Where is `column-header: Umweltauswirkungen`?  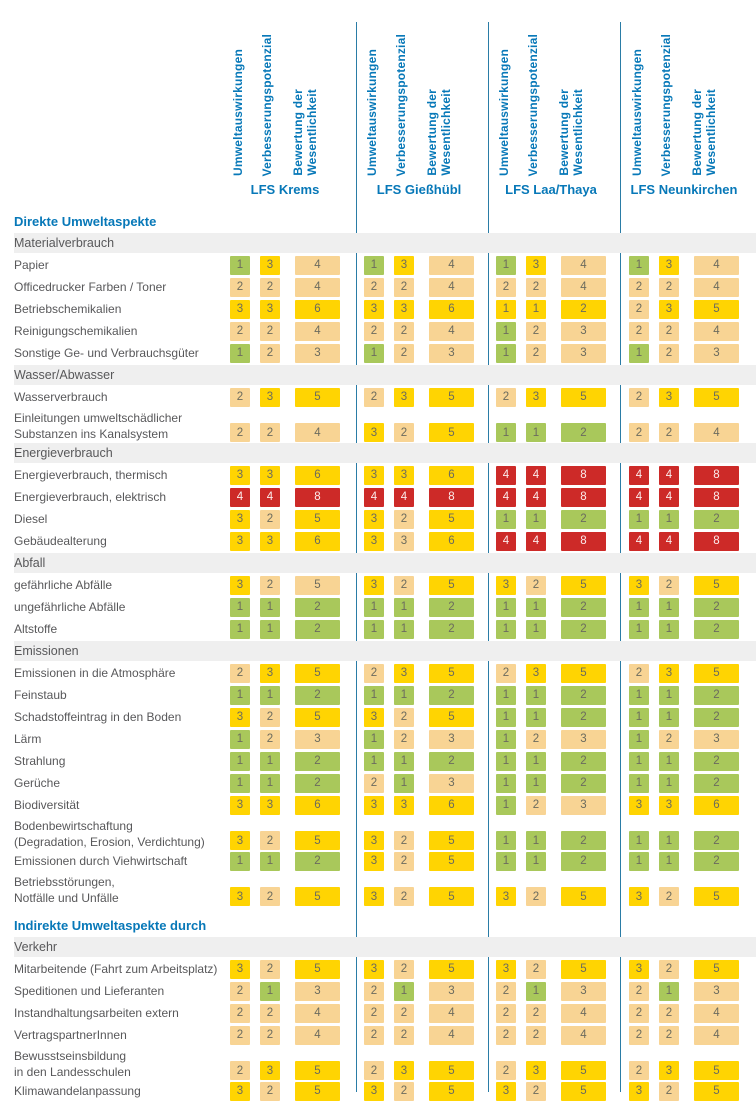 column-header: Umweltauswirkungen is located at coordinates (637, 112).